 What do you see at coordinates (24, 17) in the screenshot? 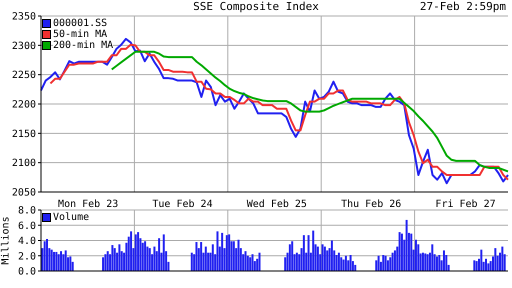
I see `y-tick-label: 2350` at bounding box center [24, 17].